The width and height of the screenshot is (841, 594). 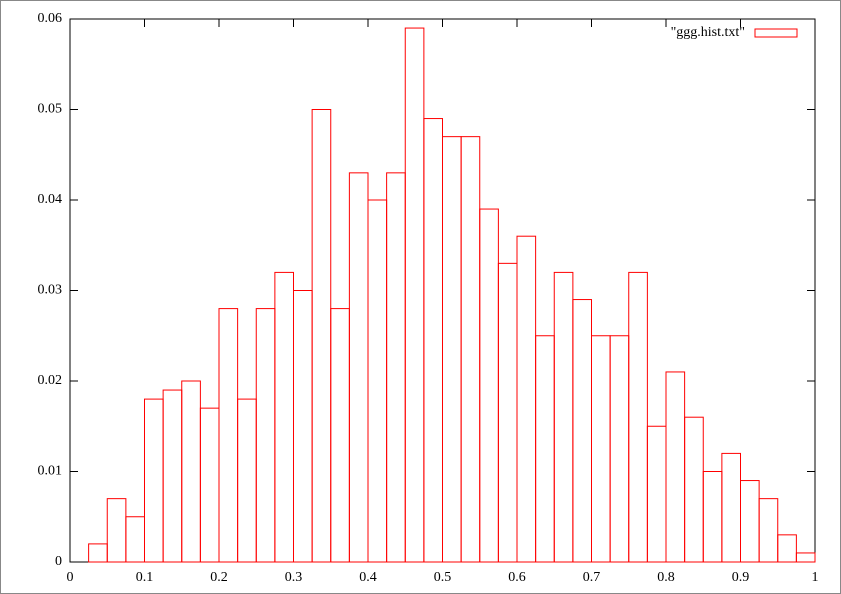 I want to click on x-tick-label: 0.8, so click(x=666, y=577).